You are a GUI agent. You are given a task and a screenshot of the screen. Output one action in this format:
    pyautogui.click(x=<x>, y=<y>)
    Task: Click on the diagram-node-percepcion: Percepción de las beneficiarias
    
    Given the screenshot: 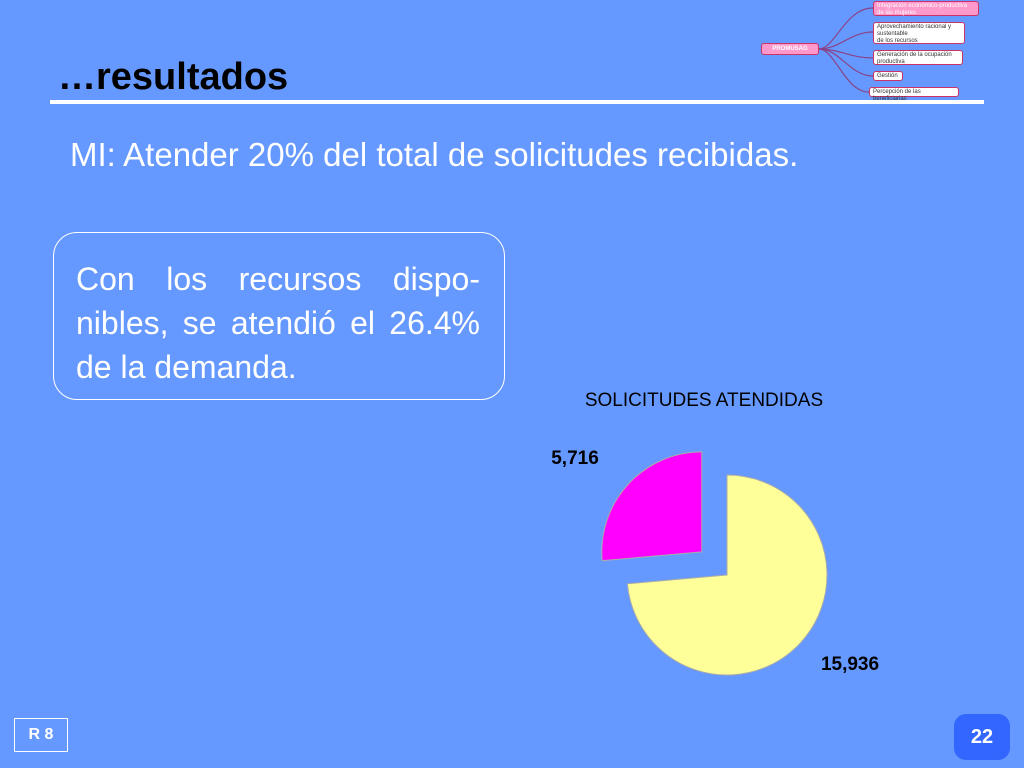 What is the action you would take?
    pyautogui.click(x=914, y=94)
    